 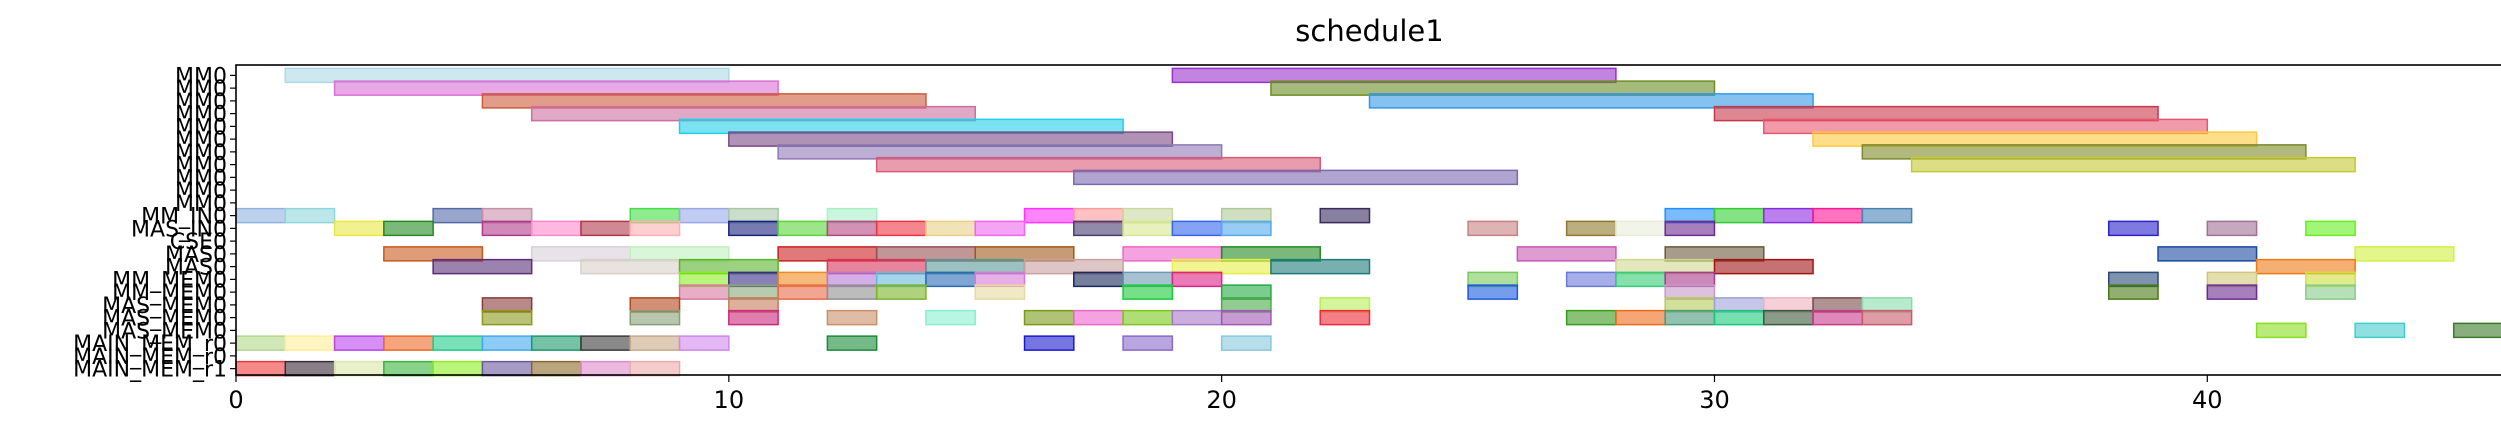 What do you see at coordinates (198, 242) in the screenshot?
I see `y-tick-label: CSE0` at bounding box center [198, 242].